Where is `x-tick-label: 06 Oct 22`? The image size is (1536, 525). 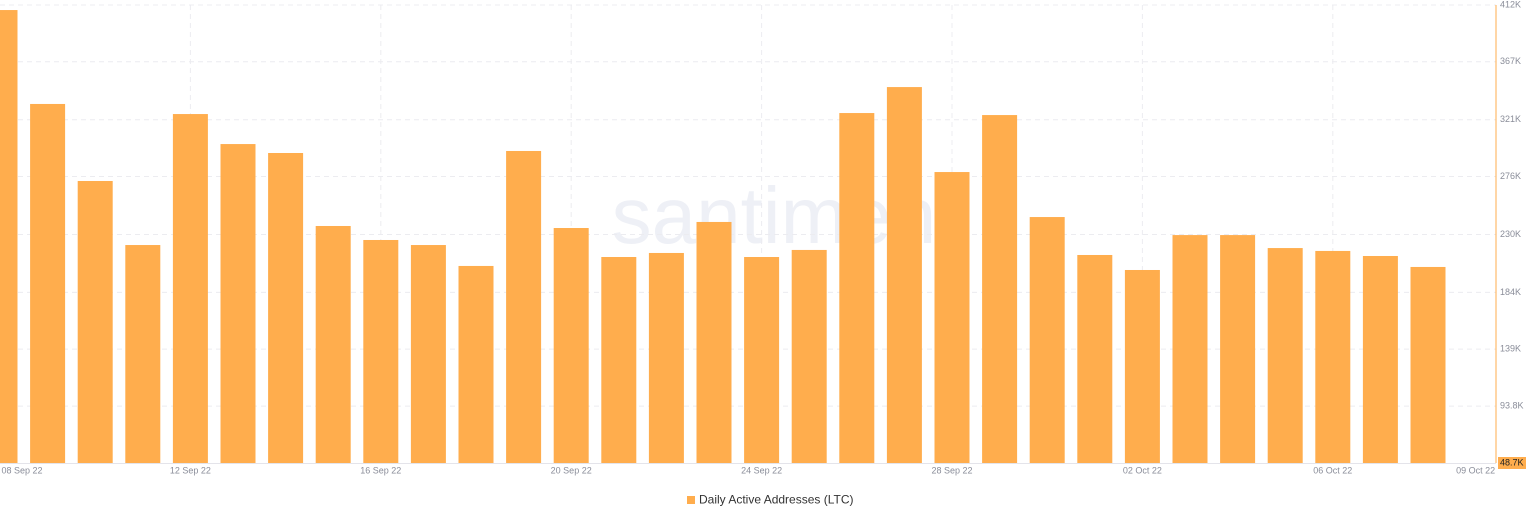 x-tick-label: 06 Oct 22 is located at coordinates (1332, 470).